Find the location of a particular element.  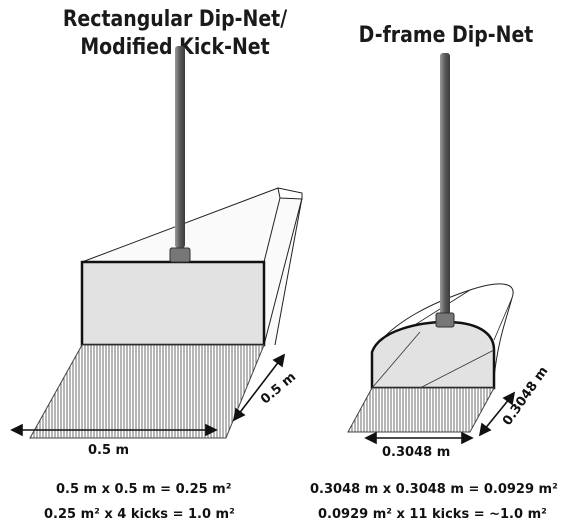

rect-total-formula: 0.25 m² x 4 kicks = 1.0 m² is located at coordinates (139, 514).